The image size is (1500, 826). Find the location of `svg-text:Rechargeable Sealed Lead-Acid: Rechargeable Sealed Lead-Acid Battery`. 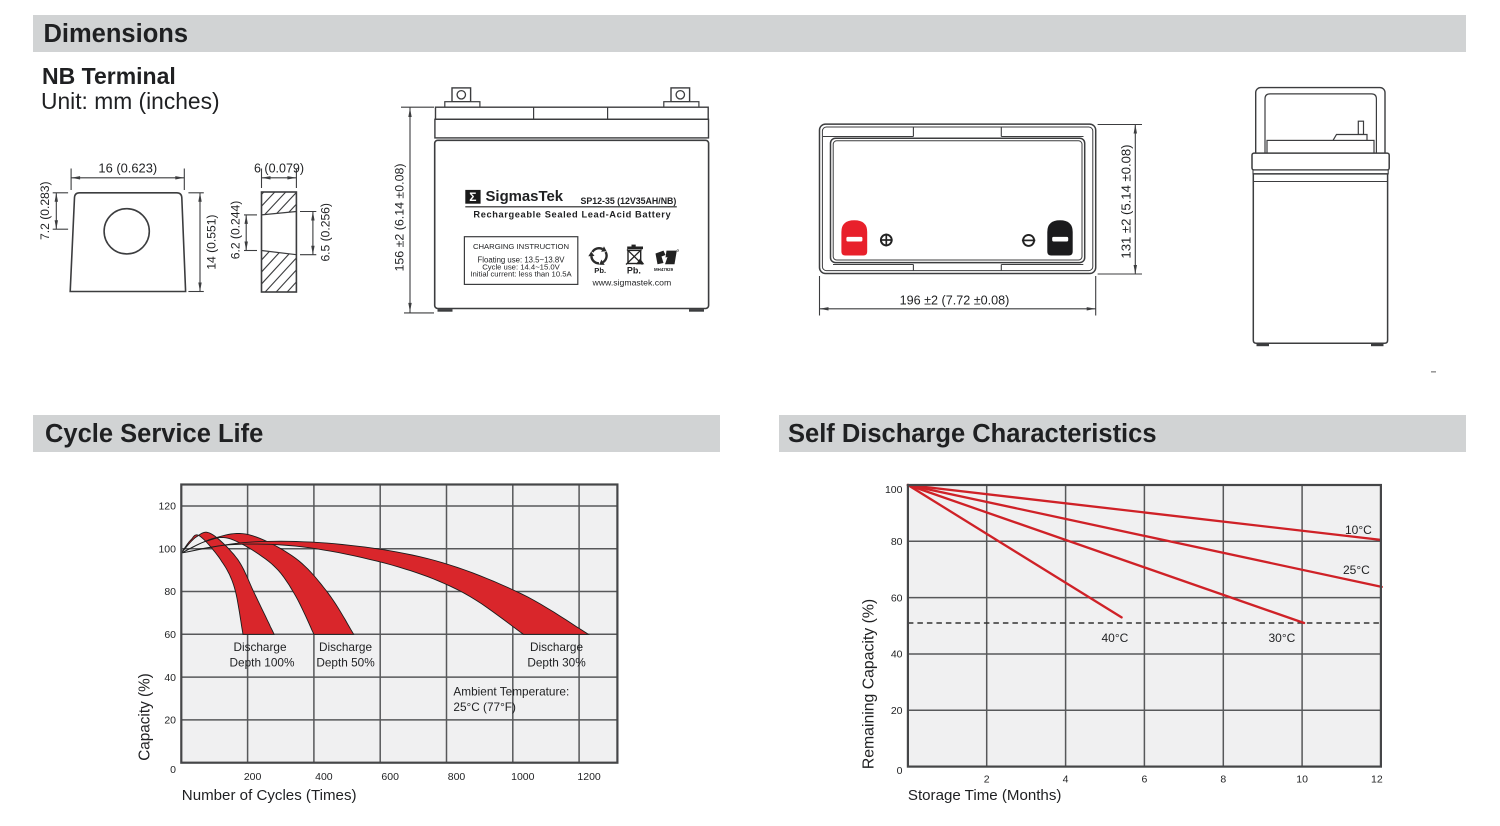

svg-text:Rechargeable Sealed Lead-Acid: Rechargeable Sealed Lead-Acid Battery is located at coordinates (572, 215).